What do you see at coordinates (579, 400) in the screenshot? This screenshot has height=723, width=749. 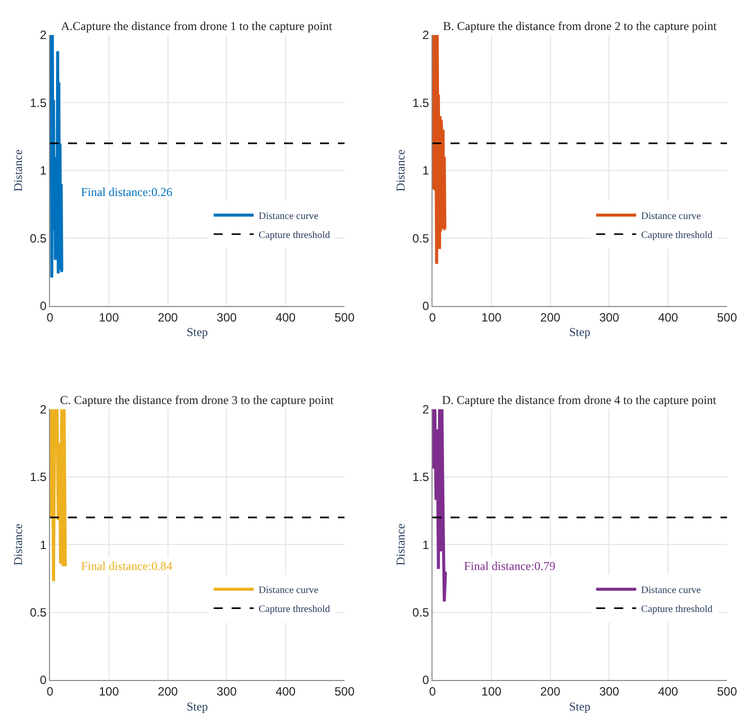 I see `chart-title: D. Capture the distance from drone 4 to the capture point` at bounding box center [579, 400].